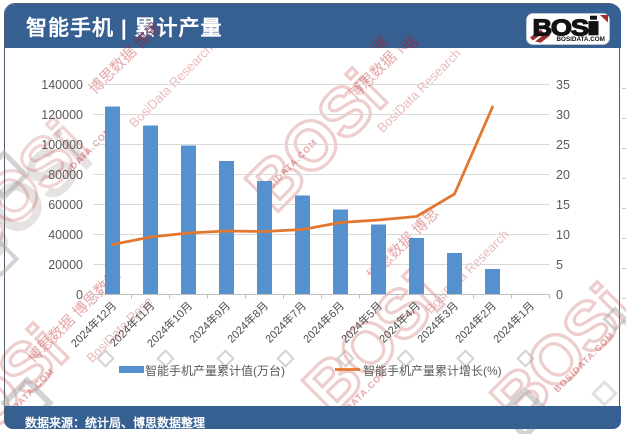 Image resolution: width=626 pixels, height=434 pixels. I want to click on svg-text: BOSIDATA.COM, so click(581, 39).